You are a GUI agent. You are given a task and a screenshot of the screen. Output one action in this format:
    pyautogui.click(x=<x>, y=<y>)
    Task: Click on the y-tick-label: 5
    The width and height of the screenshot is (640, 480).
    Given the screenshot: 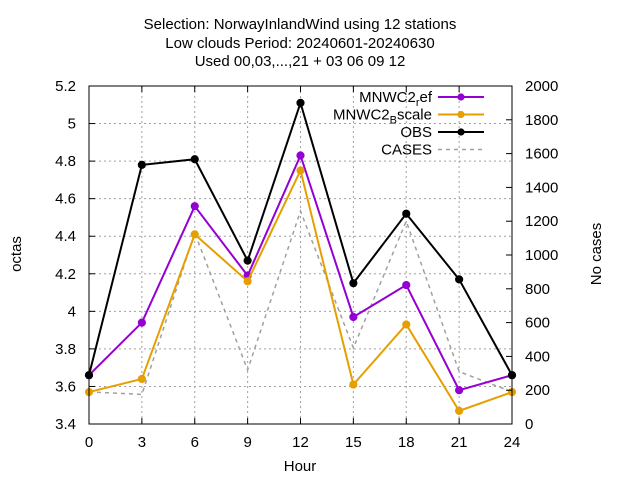 What is the action you would take?
    pyautogui.click(x=72, y=124)
    